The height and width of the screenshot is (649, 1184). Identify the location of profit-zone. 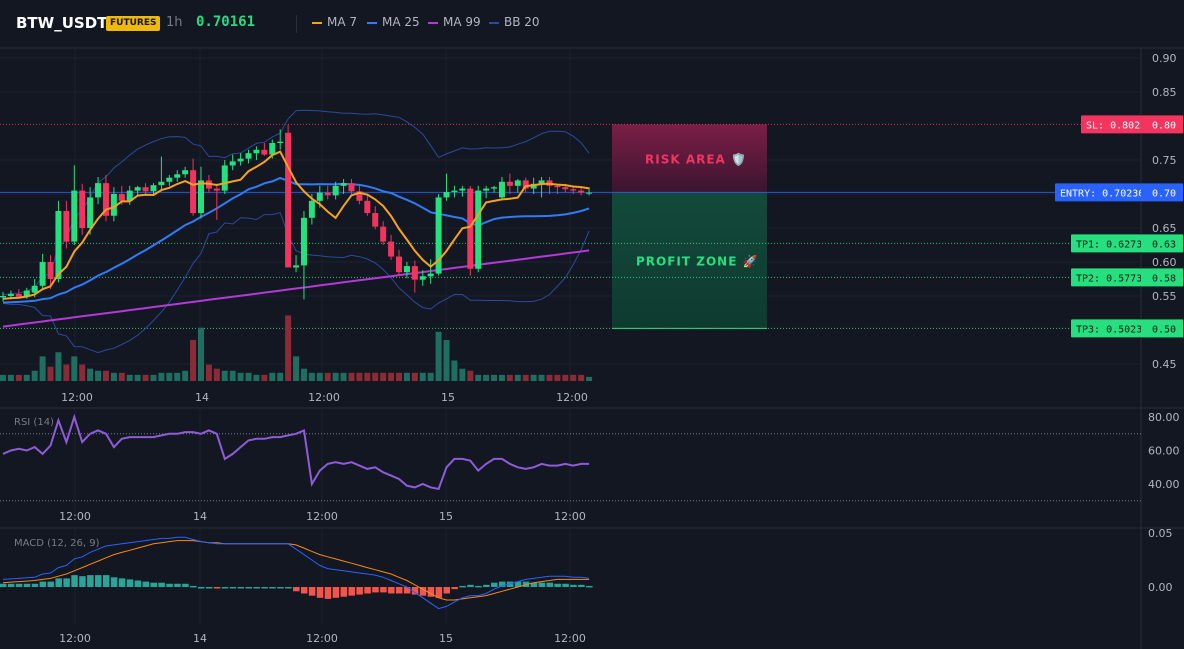
(689, 260).